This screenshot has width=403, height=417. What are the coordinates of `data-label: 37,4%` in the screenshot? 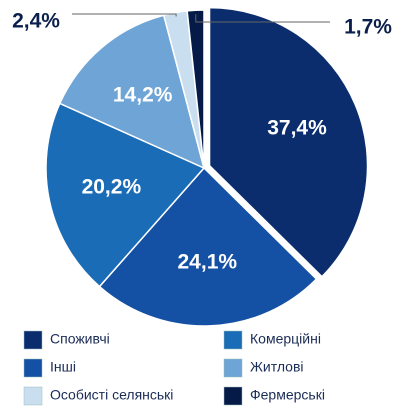 It's located at (297, 128).